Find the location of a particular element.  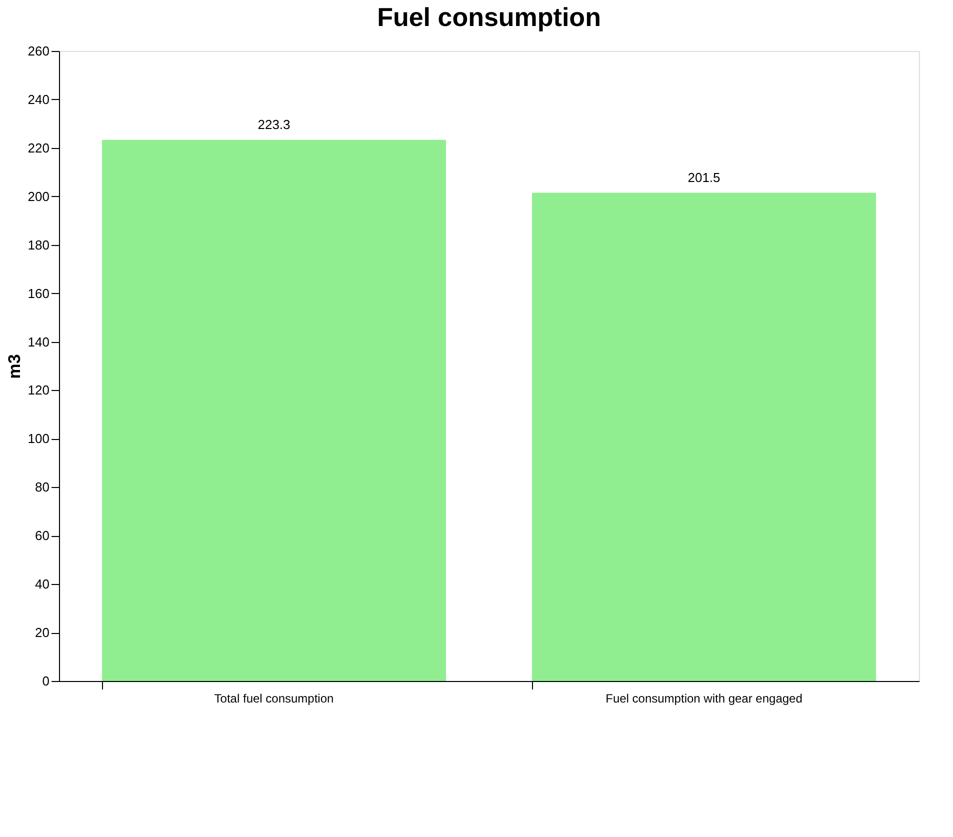

y-tick-label: 40 is located at coordinates (42, 584).